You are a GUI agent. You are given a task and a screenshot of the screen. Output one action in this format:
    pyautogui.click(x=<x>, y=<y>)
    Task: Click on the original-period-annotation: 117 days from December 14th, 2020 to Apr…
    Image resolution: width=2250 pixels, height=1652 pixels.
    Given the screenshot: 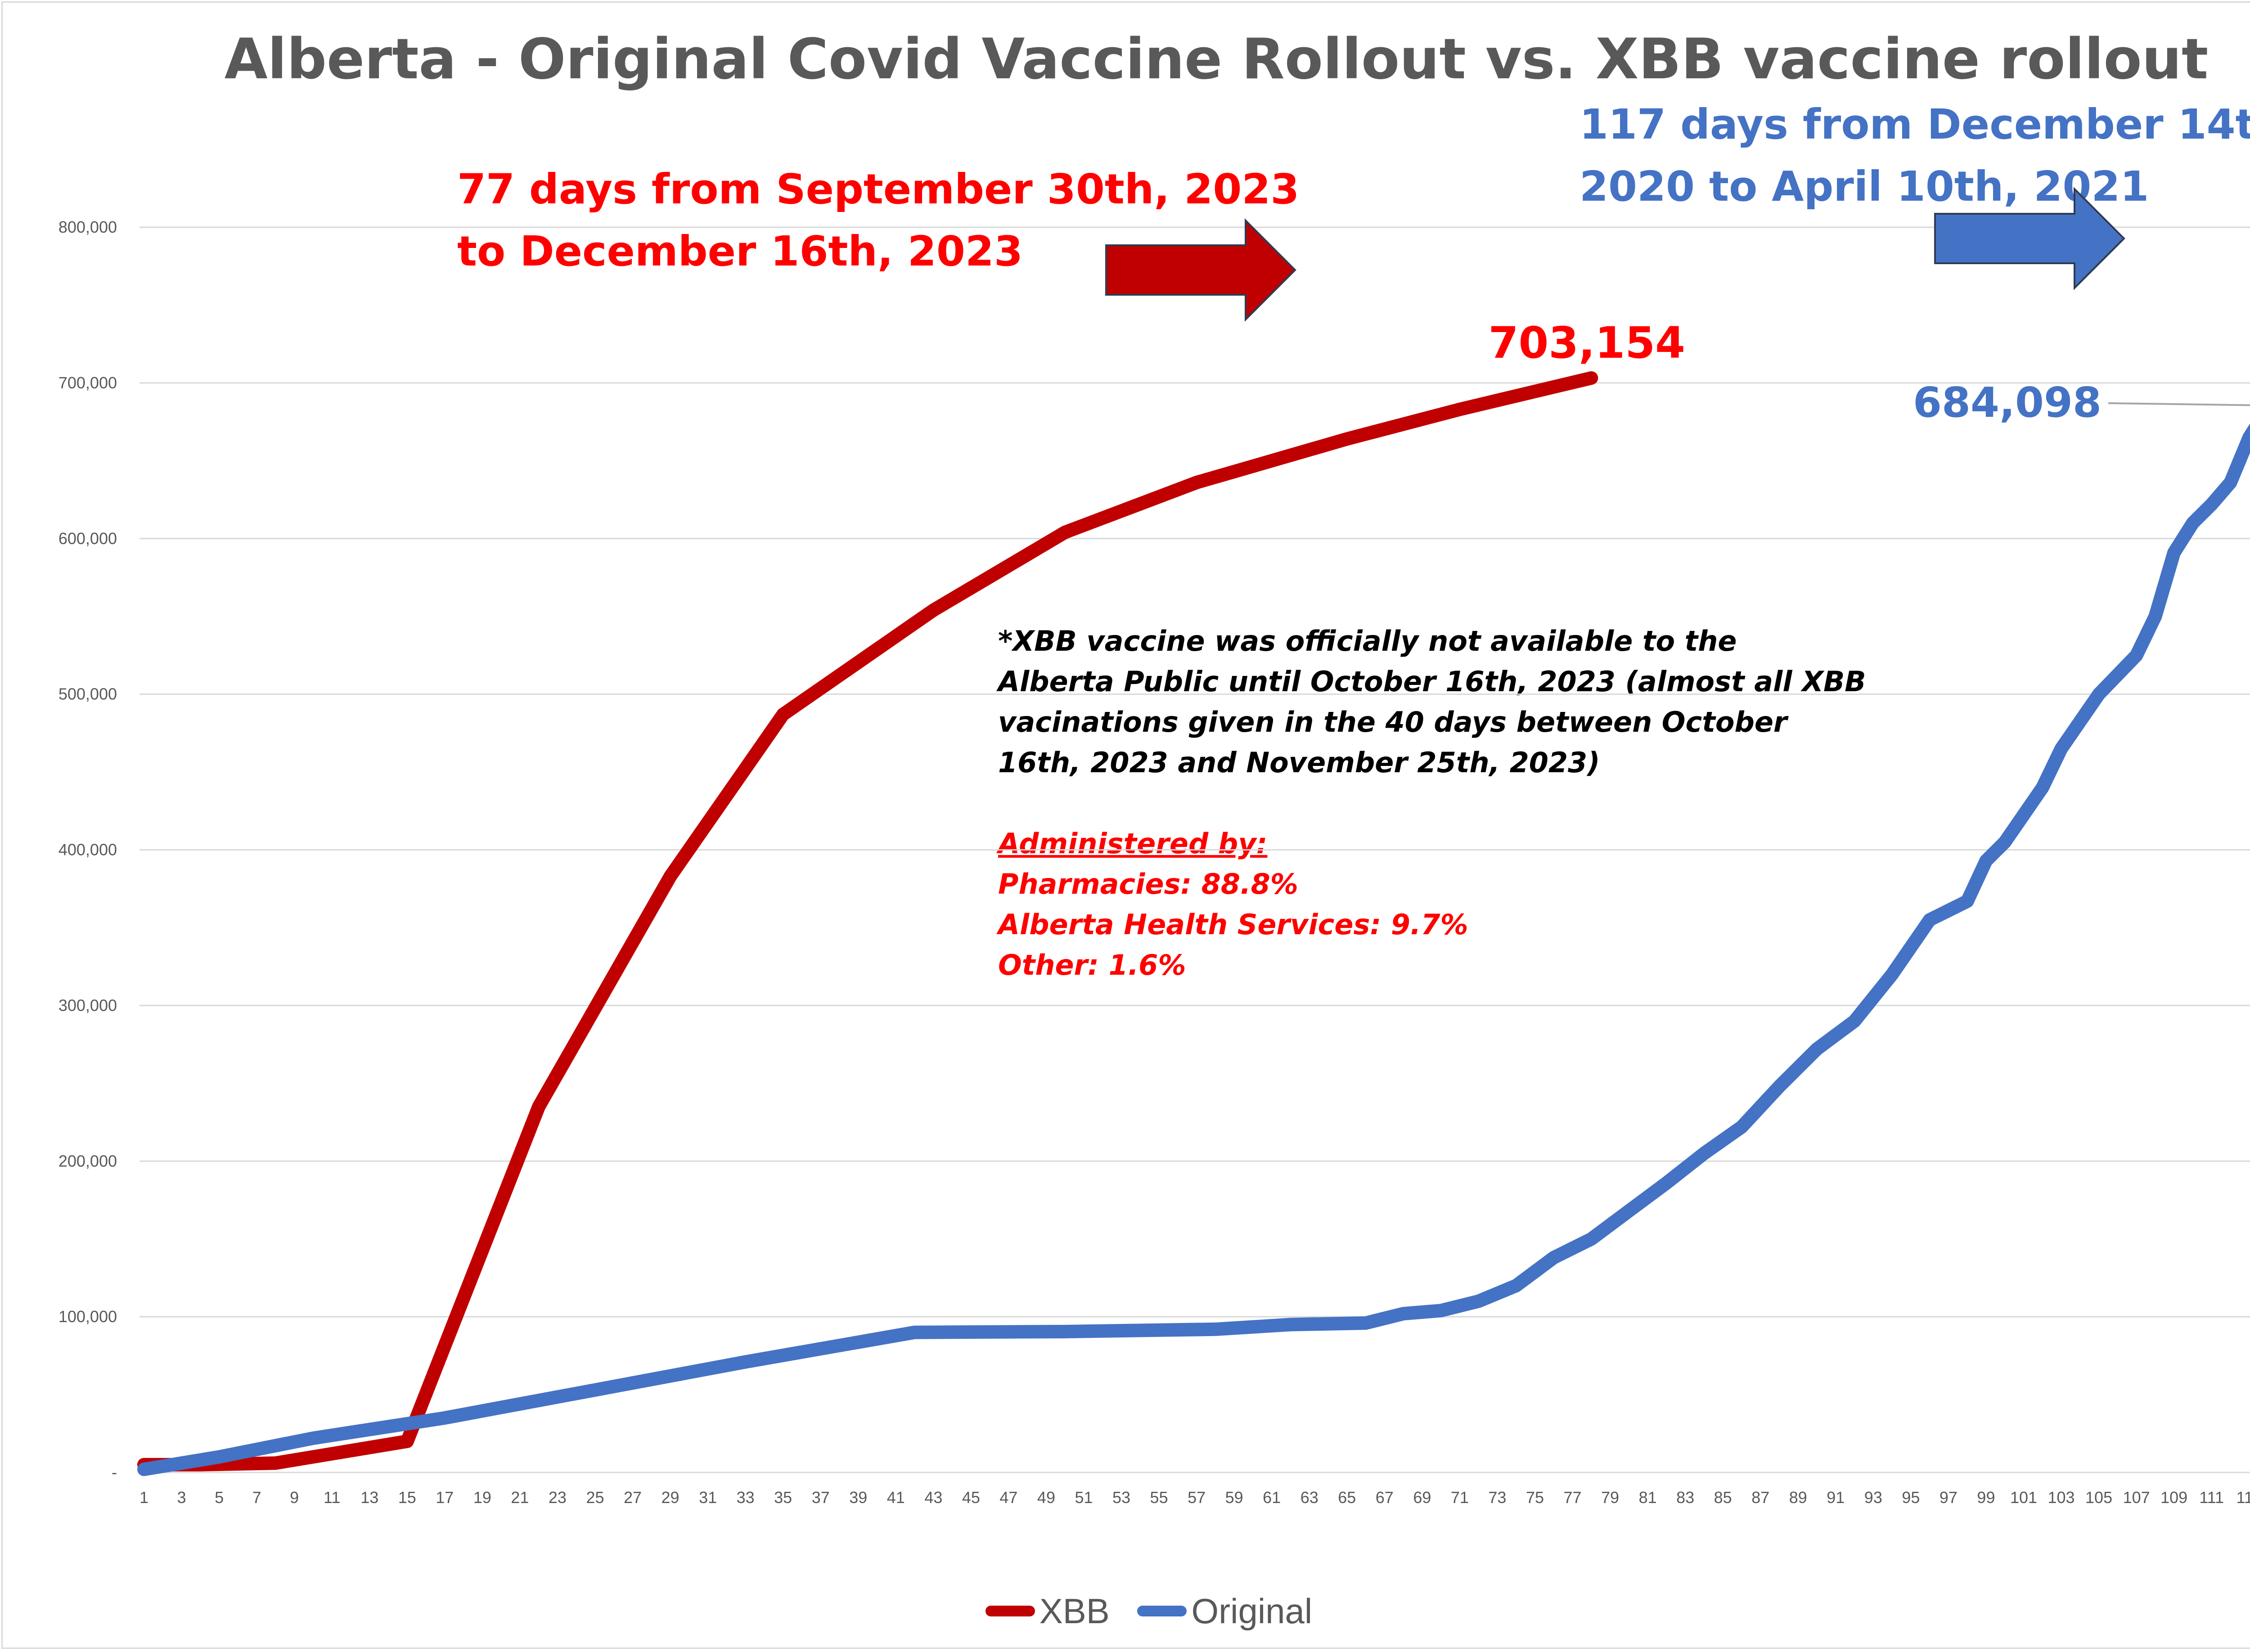 What is the action you would take?
    pyautogui.click(x=1915, y=156)
    